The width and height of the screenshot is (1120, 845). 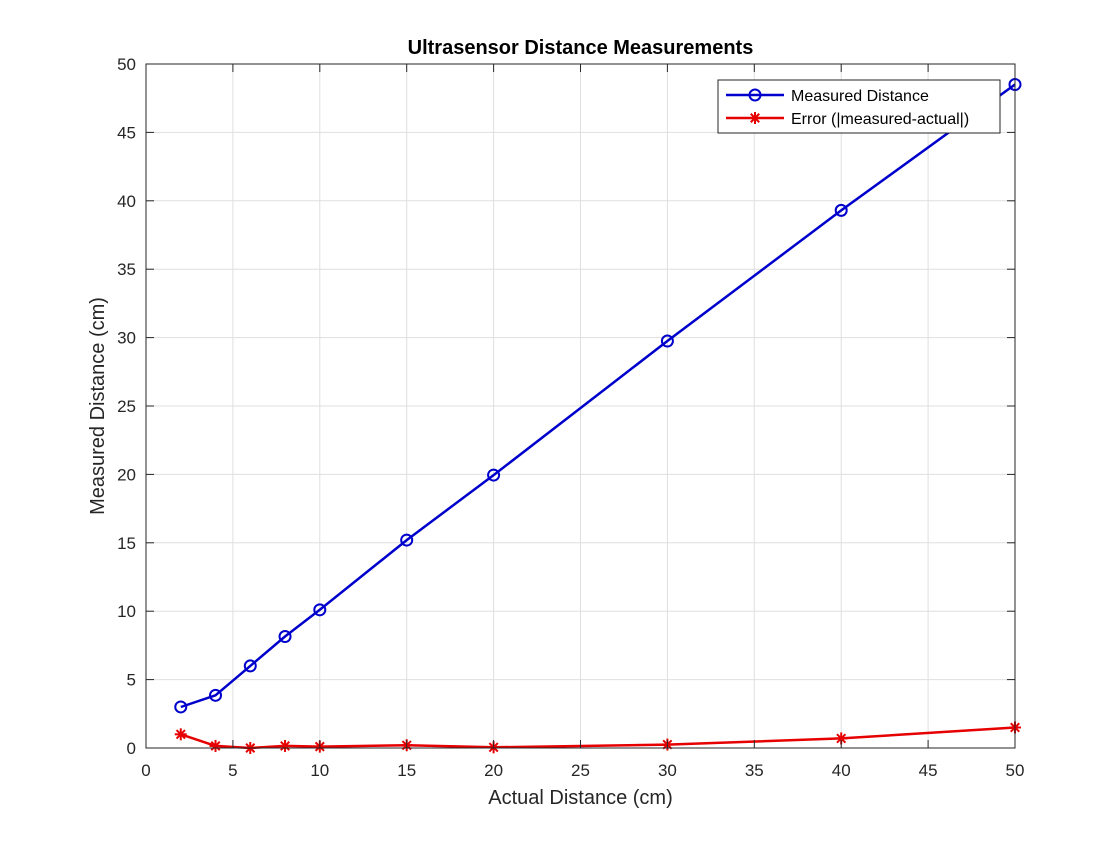 I want to click on legend-label-measured: Measured Distance, so click(x=860, y=96).